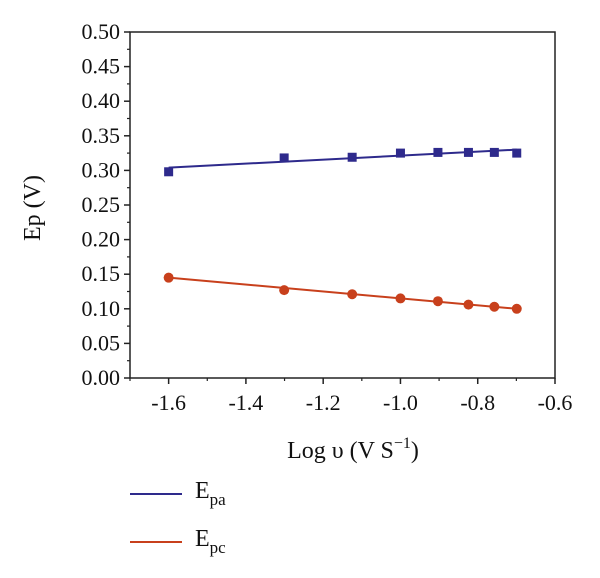  I want to click on y-tick-label: 0.35, so click(101, 135).